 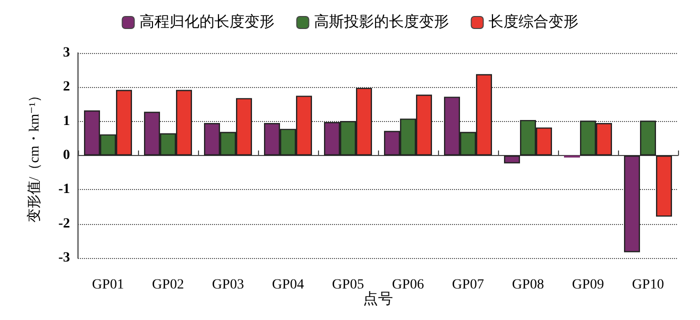 I want to click on y-tick-label: 3, so click(x=66, y=53).